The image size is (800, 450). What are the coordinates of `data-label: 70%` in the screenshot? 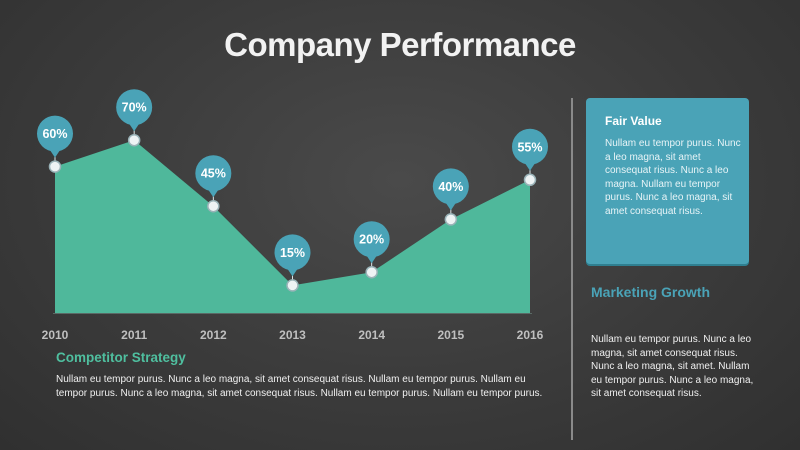 It's located at (134, 108).